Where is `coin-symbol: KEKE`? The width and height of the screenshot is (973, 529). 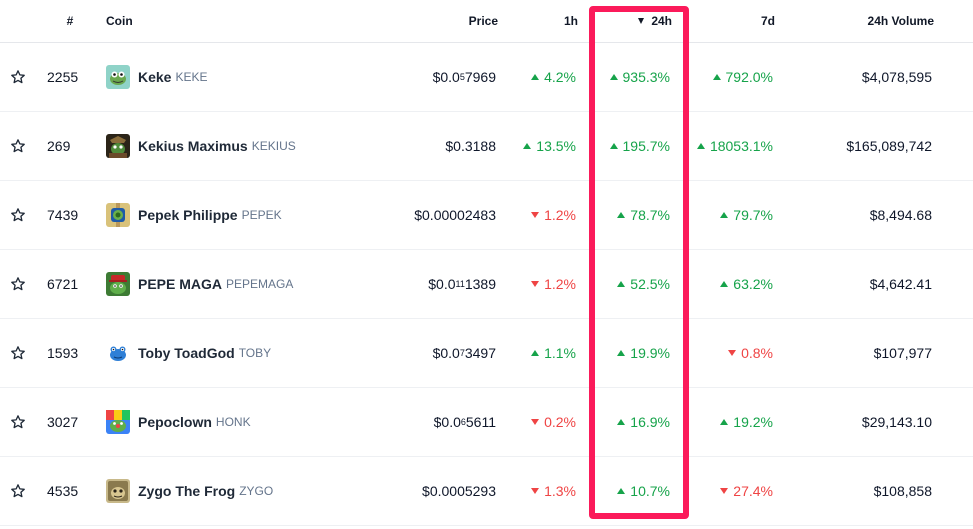 coin-symbol: KEKE is located at coordinates (191, 77).